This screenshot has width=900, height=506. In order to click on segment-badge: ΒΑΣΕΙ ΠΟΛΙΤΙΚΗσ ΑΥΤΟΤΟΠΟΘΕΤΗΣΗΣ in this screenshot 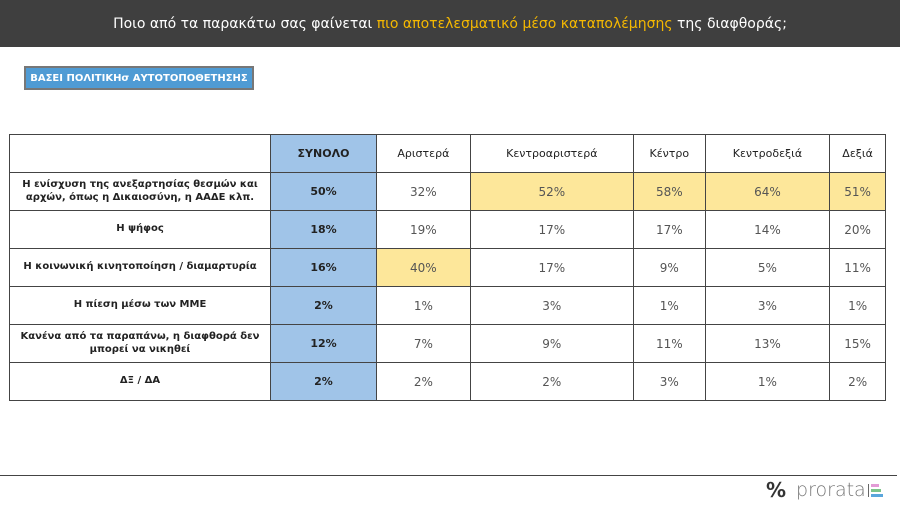, I will do `click(139, 78)`.